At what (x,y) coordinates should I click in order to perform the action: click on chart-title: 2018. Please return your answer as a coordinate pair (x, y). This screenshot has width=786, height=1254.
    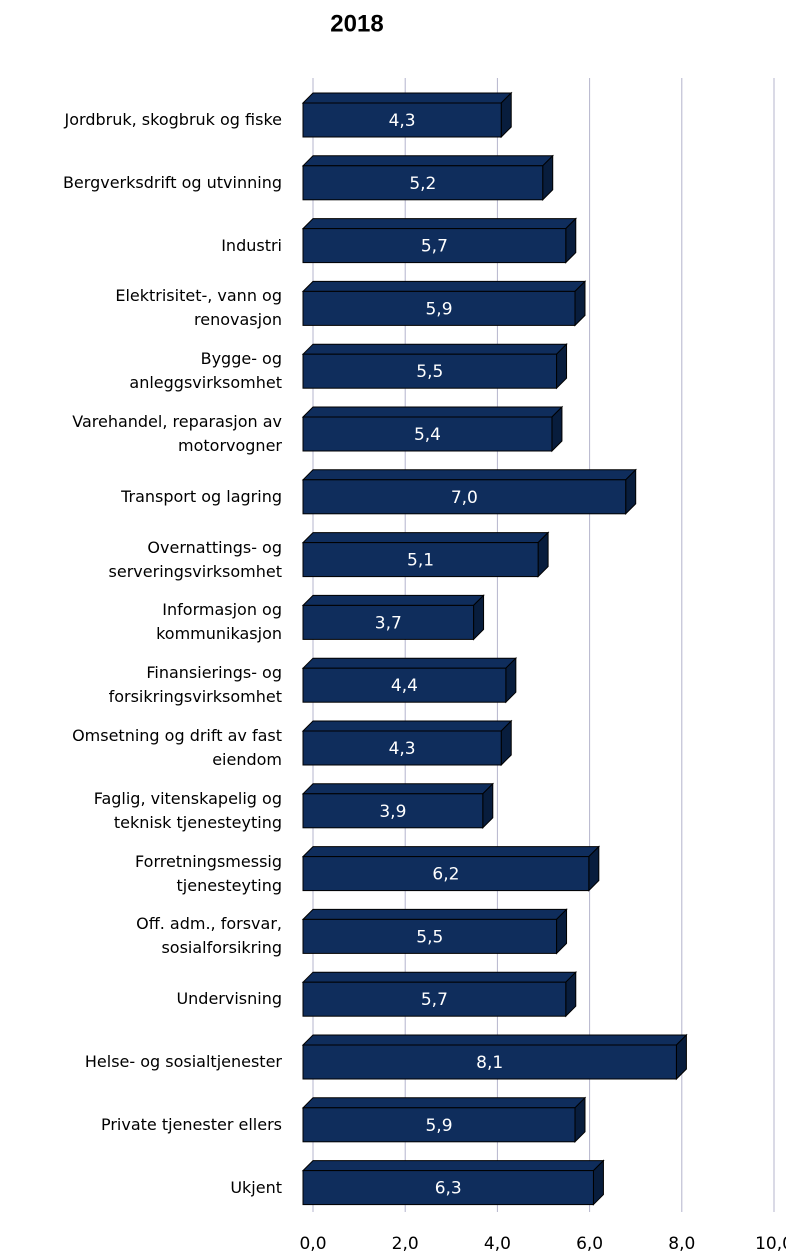
    Looking at the image, I should click on (356, 23).